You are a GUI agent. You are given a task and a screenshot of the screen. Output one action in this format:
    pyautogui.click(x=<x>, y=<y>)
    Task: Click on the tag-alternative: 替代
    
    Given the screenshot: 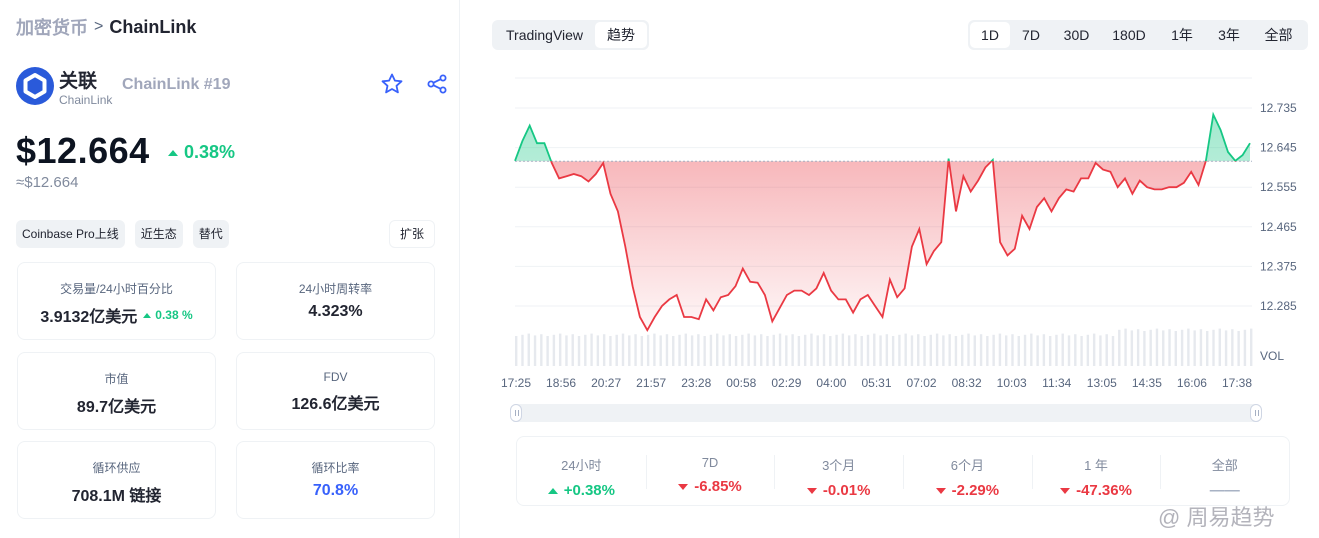 What is the action you would take?
    pyautogui.click(x=210, y=234)
    